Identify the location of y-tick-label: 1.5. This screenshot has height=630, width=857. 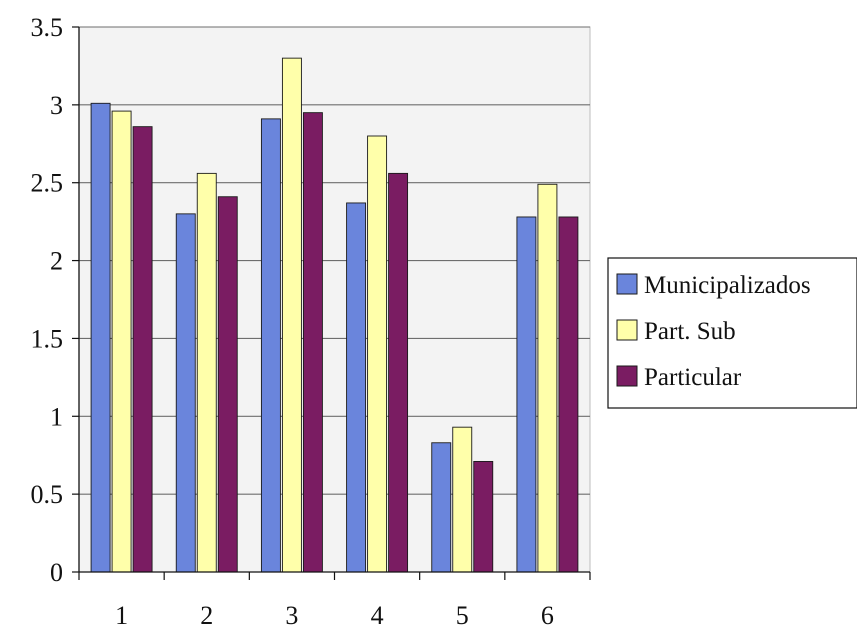
(47, 338).